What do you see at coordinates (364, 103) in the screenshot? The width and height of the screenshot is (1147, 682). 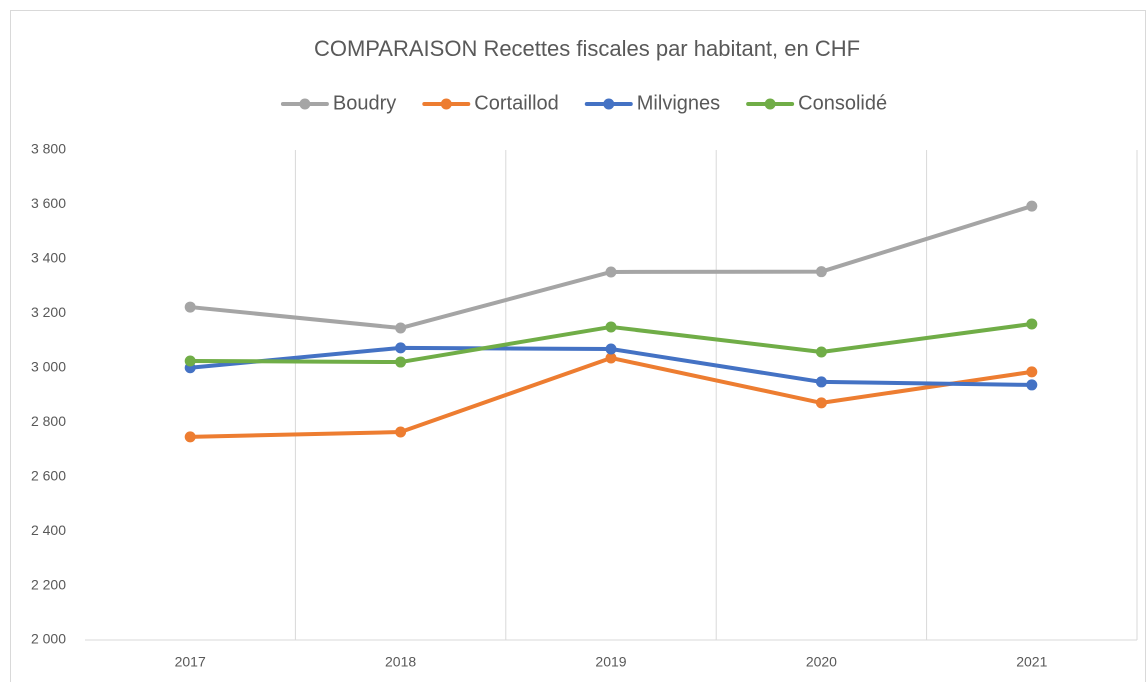 I see `legend-label: Boudry` at bounding box center [364, 103].